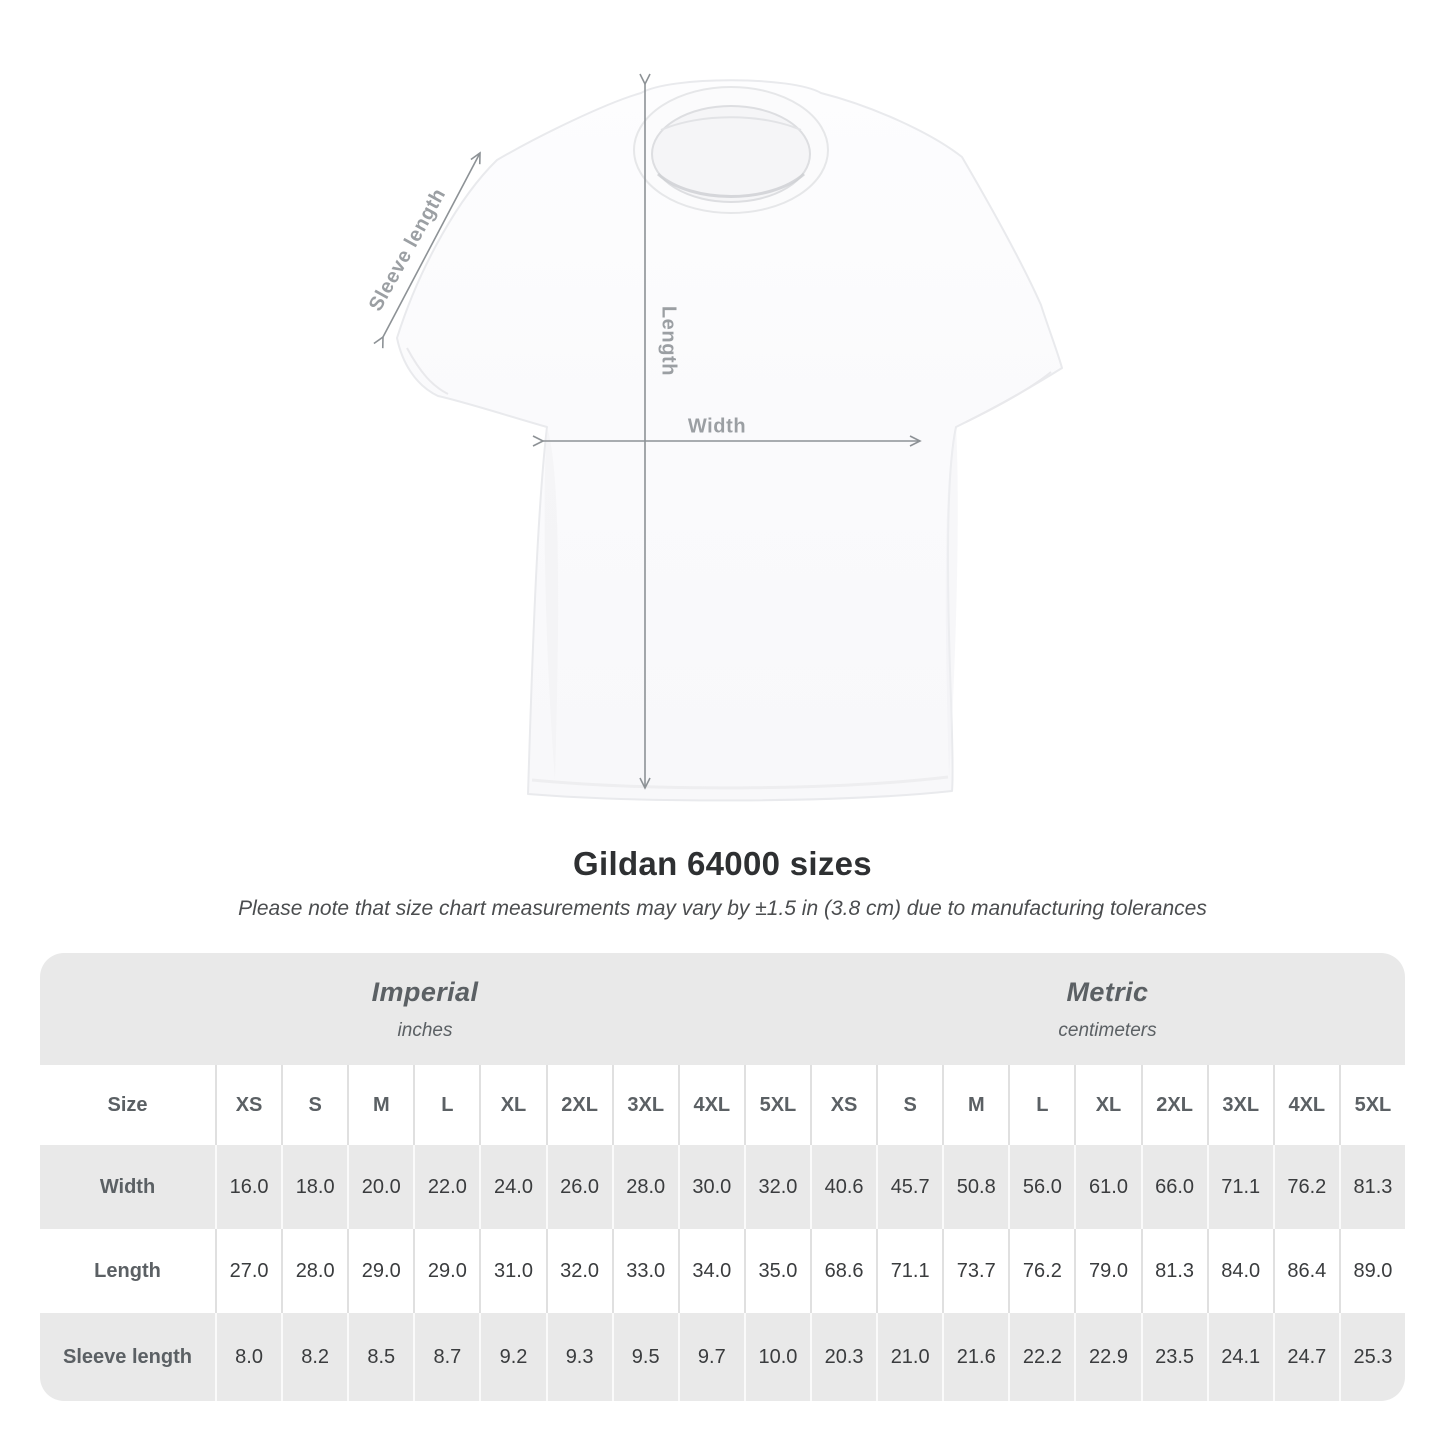  Describe the element at coordinates (710, 1187) in the screenshot. I see `imperial-value-cell: 30.0` at that location.